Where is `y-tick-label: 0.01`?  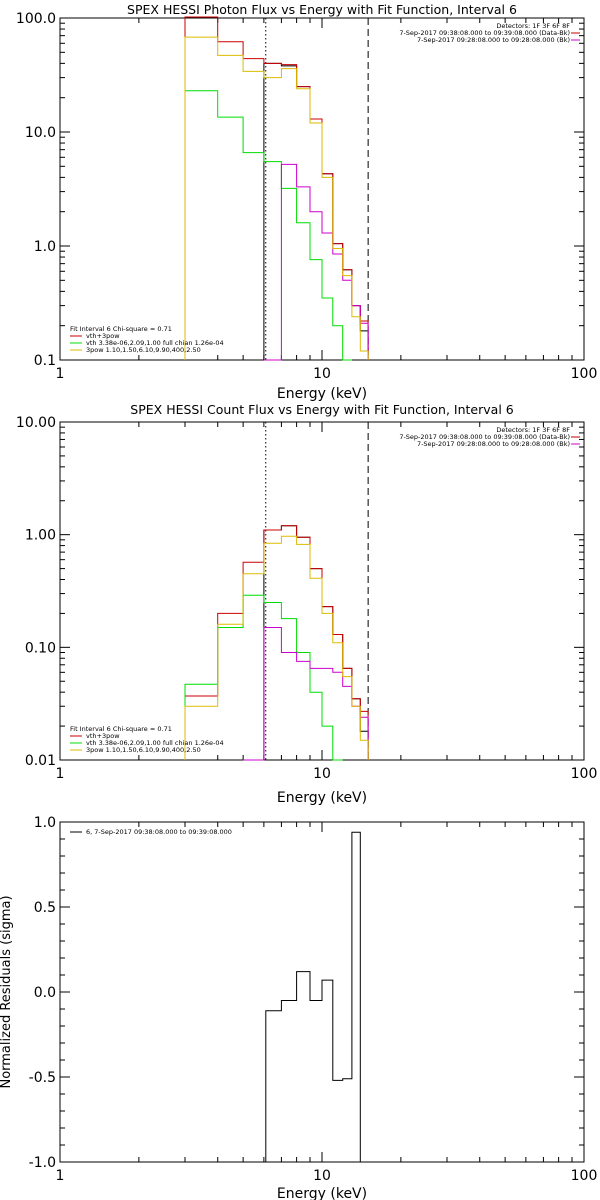 y-tick-label: 0.01 is located at coordinates (40, 761).